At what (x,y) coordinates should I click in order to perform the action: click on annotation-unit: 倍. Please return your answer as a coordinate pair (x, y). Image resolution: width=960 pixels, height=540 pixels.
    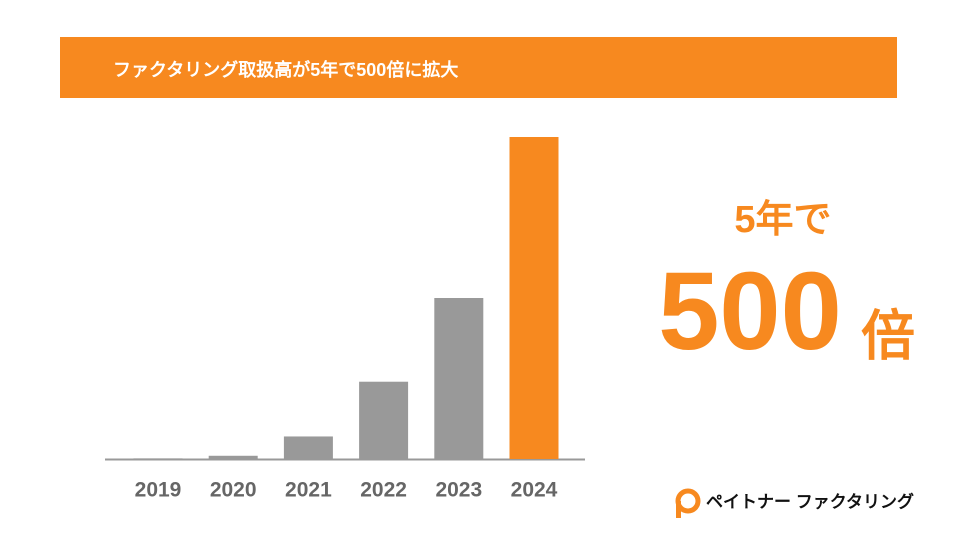
    Looking at the image, I should click on (888, 336).